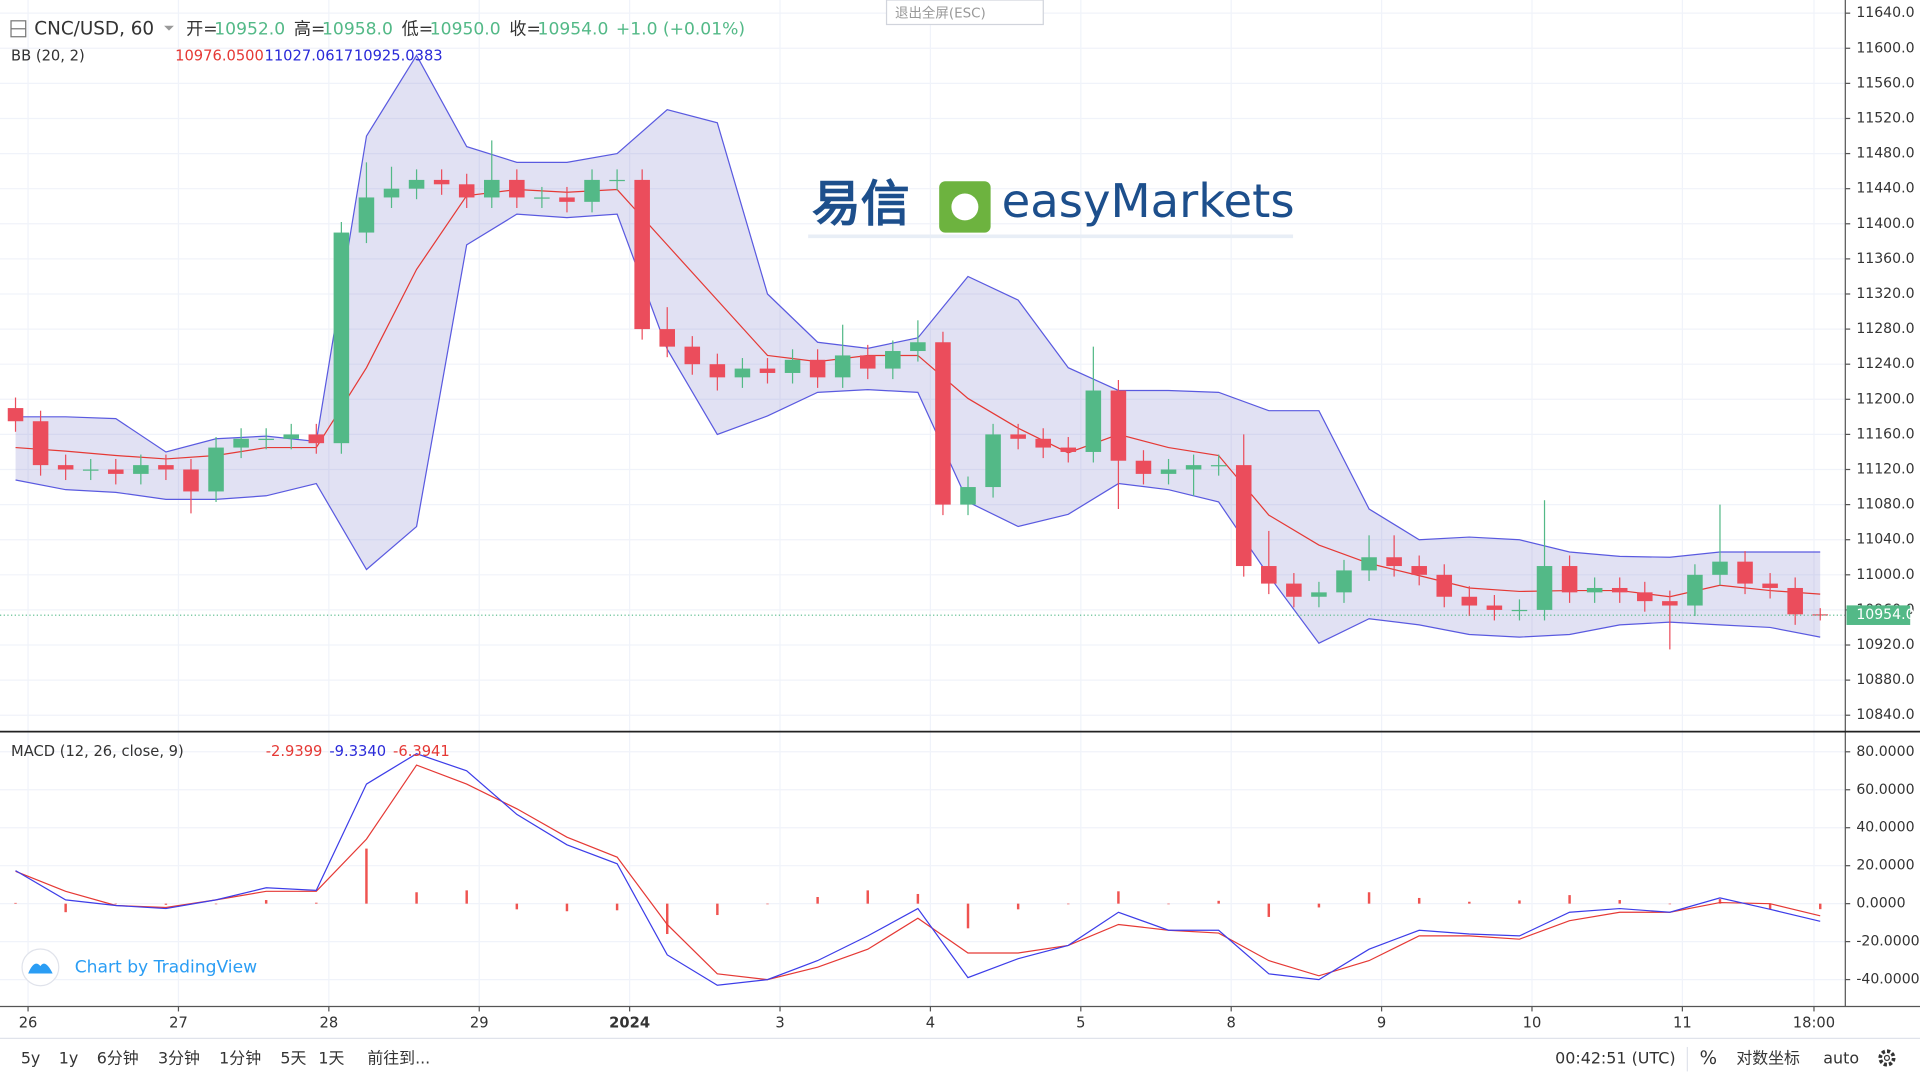 The height and width of the screenshot is (1080, 1920). Describe the element at coordinates (179, 1058) in the screenshot. I see `range-button: 3分钟` at that location.